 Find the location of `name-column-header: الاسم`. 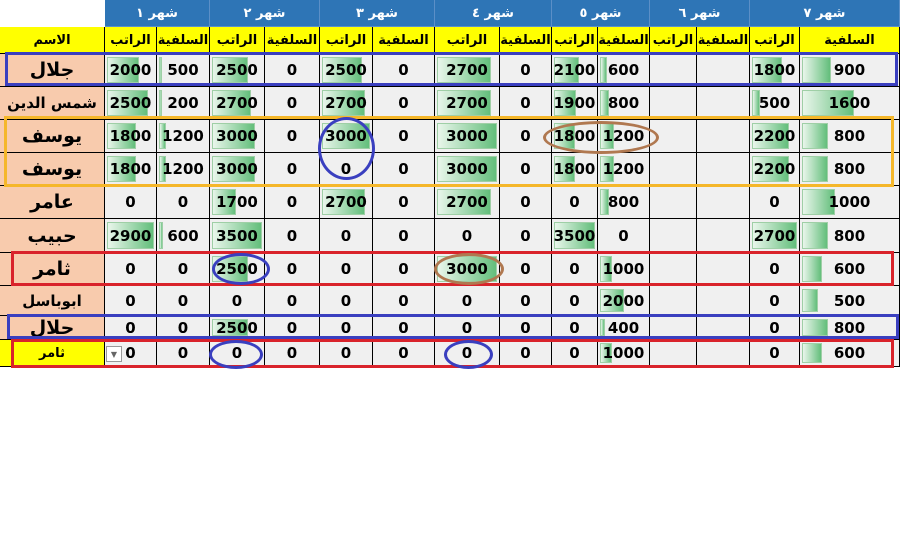

name-column-header: الاسم is located at coordinates (52, 40).